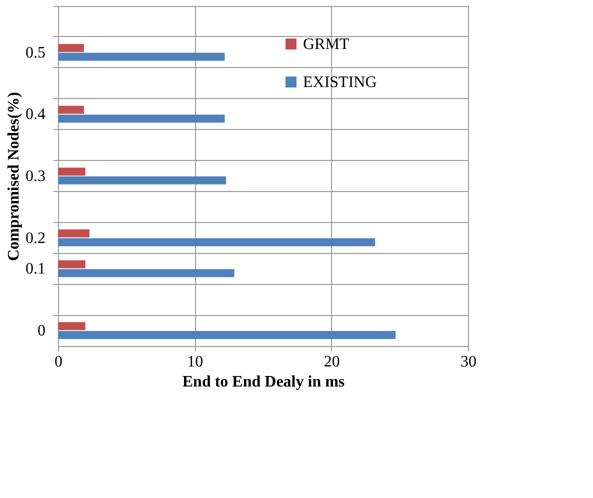 The height and width of the screenshot is (498, 593). I want to click on x-tick-label: 0, so click(58, 362).